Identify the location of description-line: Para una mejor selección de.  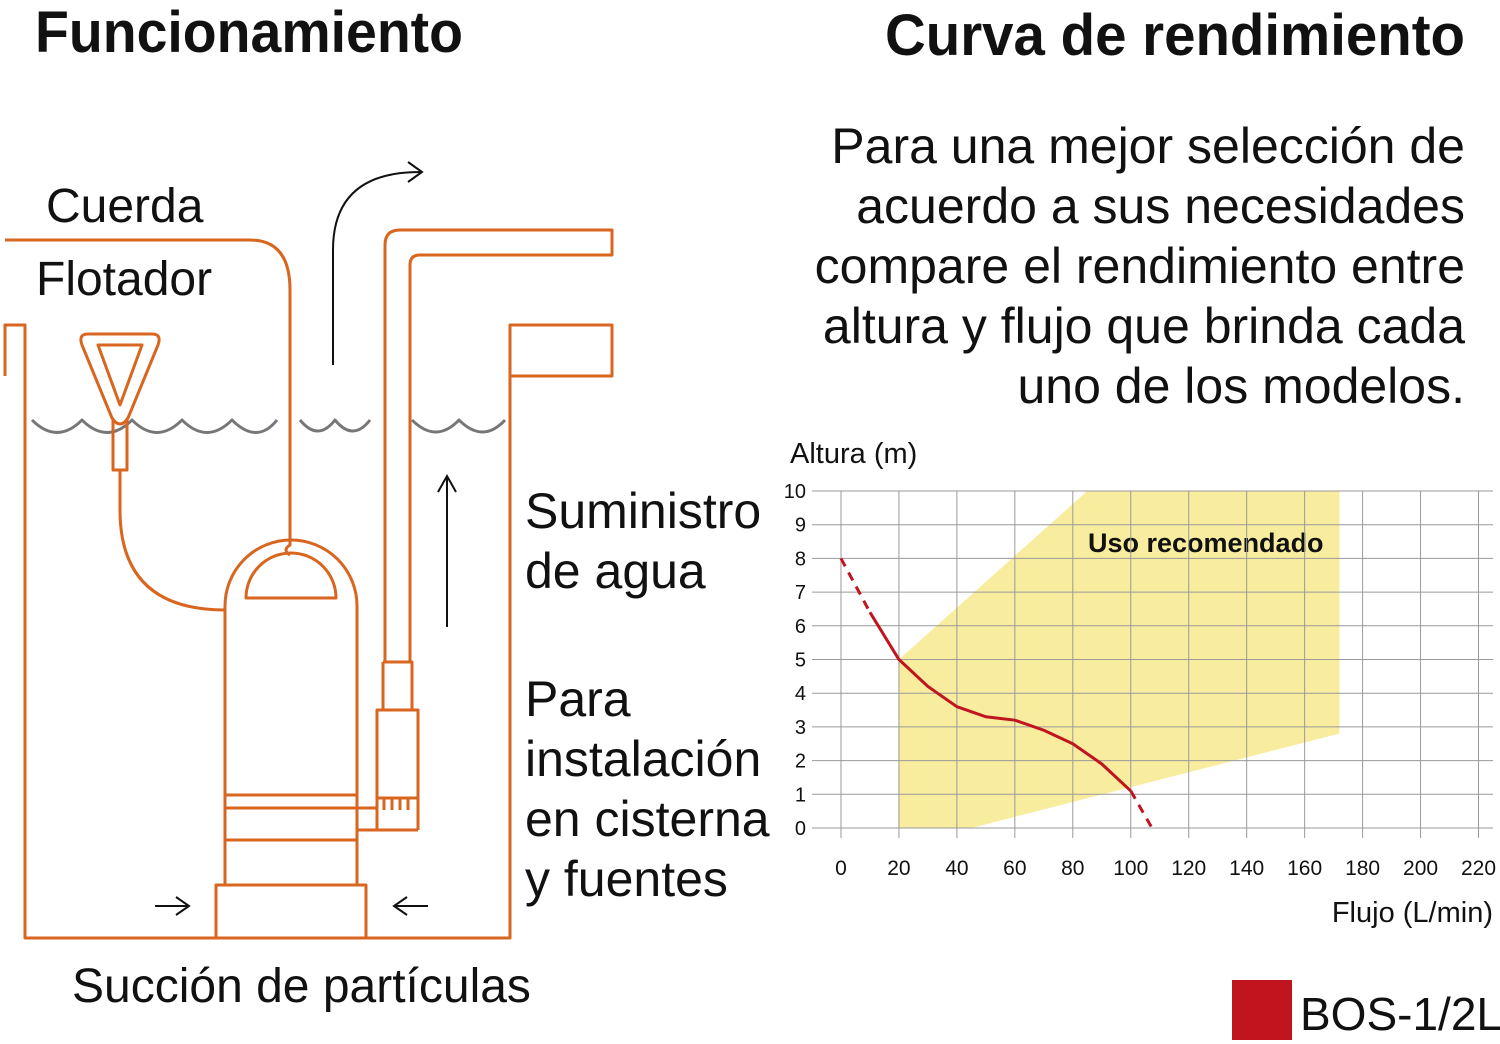
(1148, 146).